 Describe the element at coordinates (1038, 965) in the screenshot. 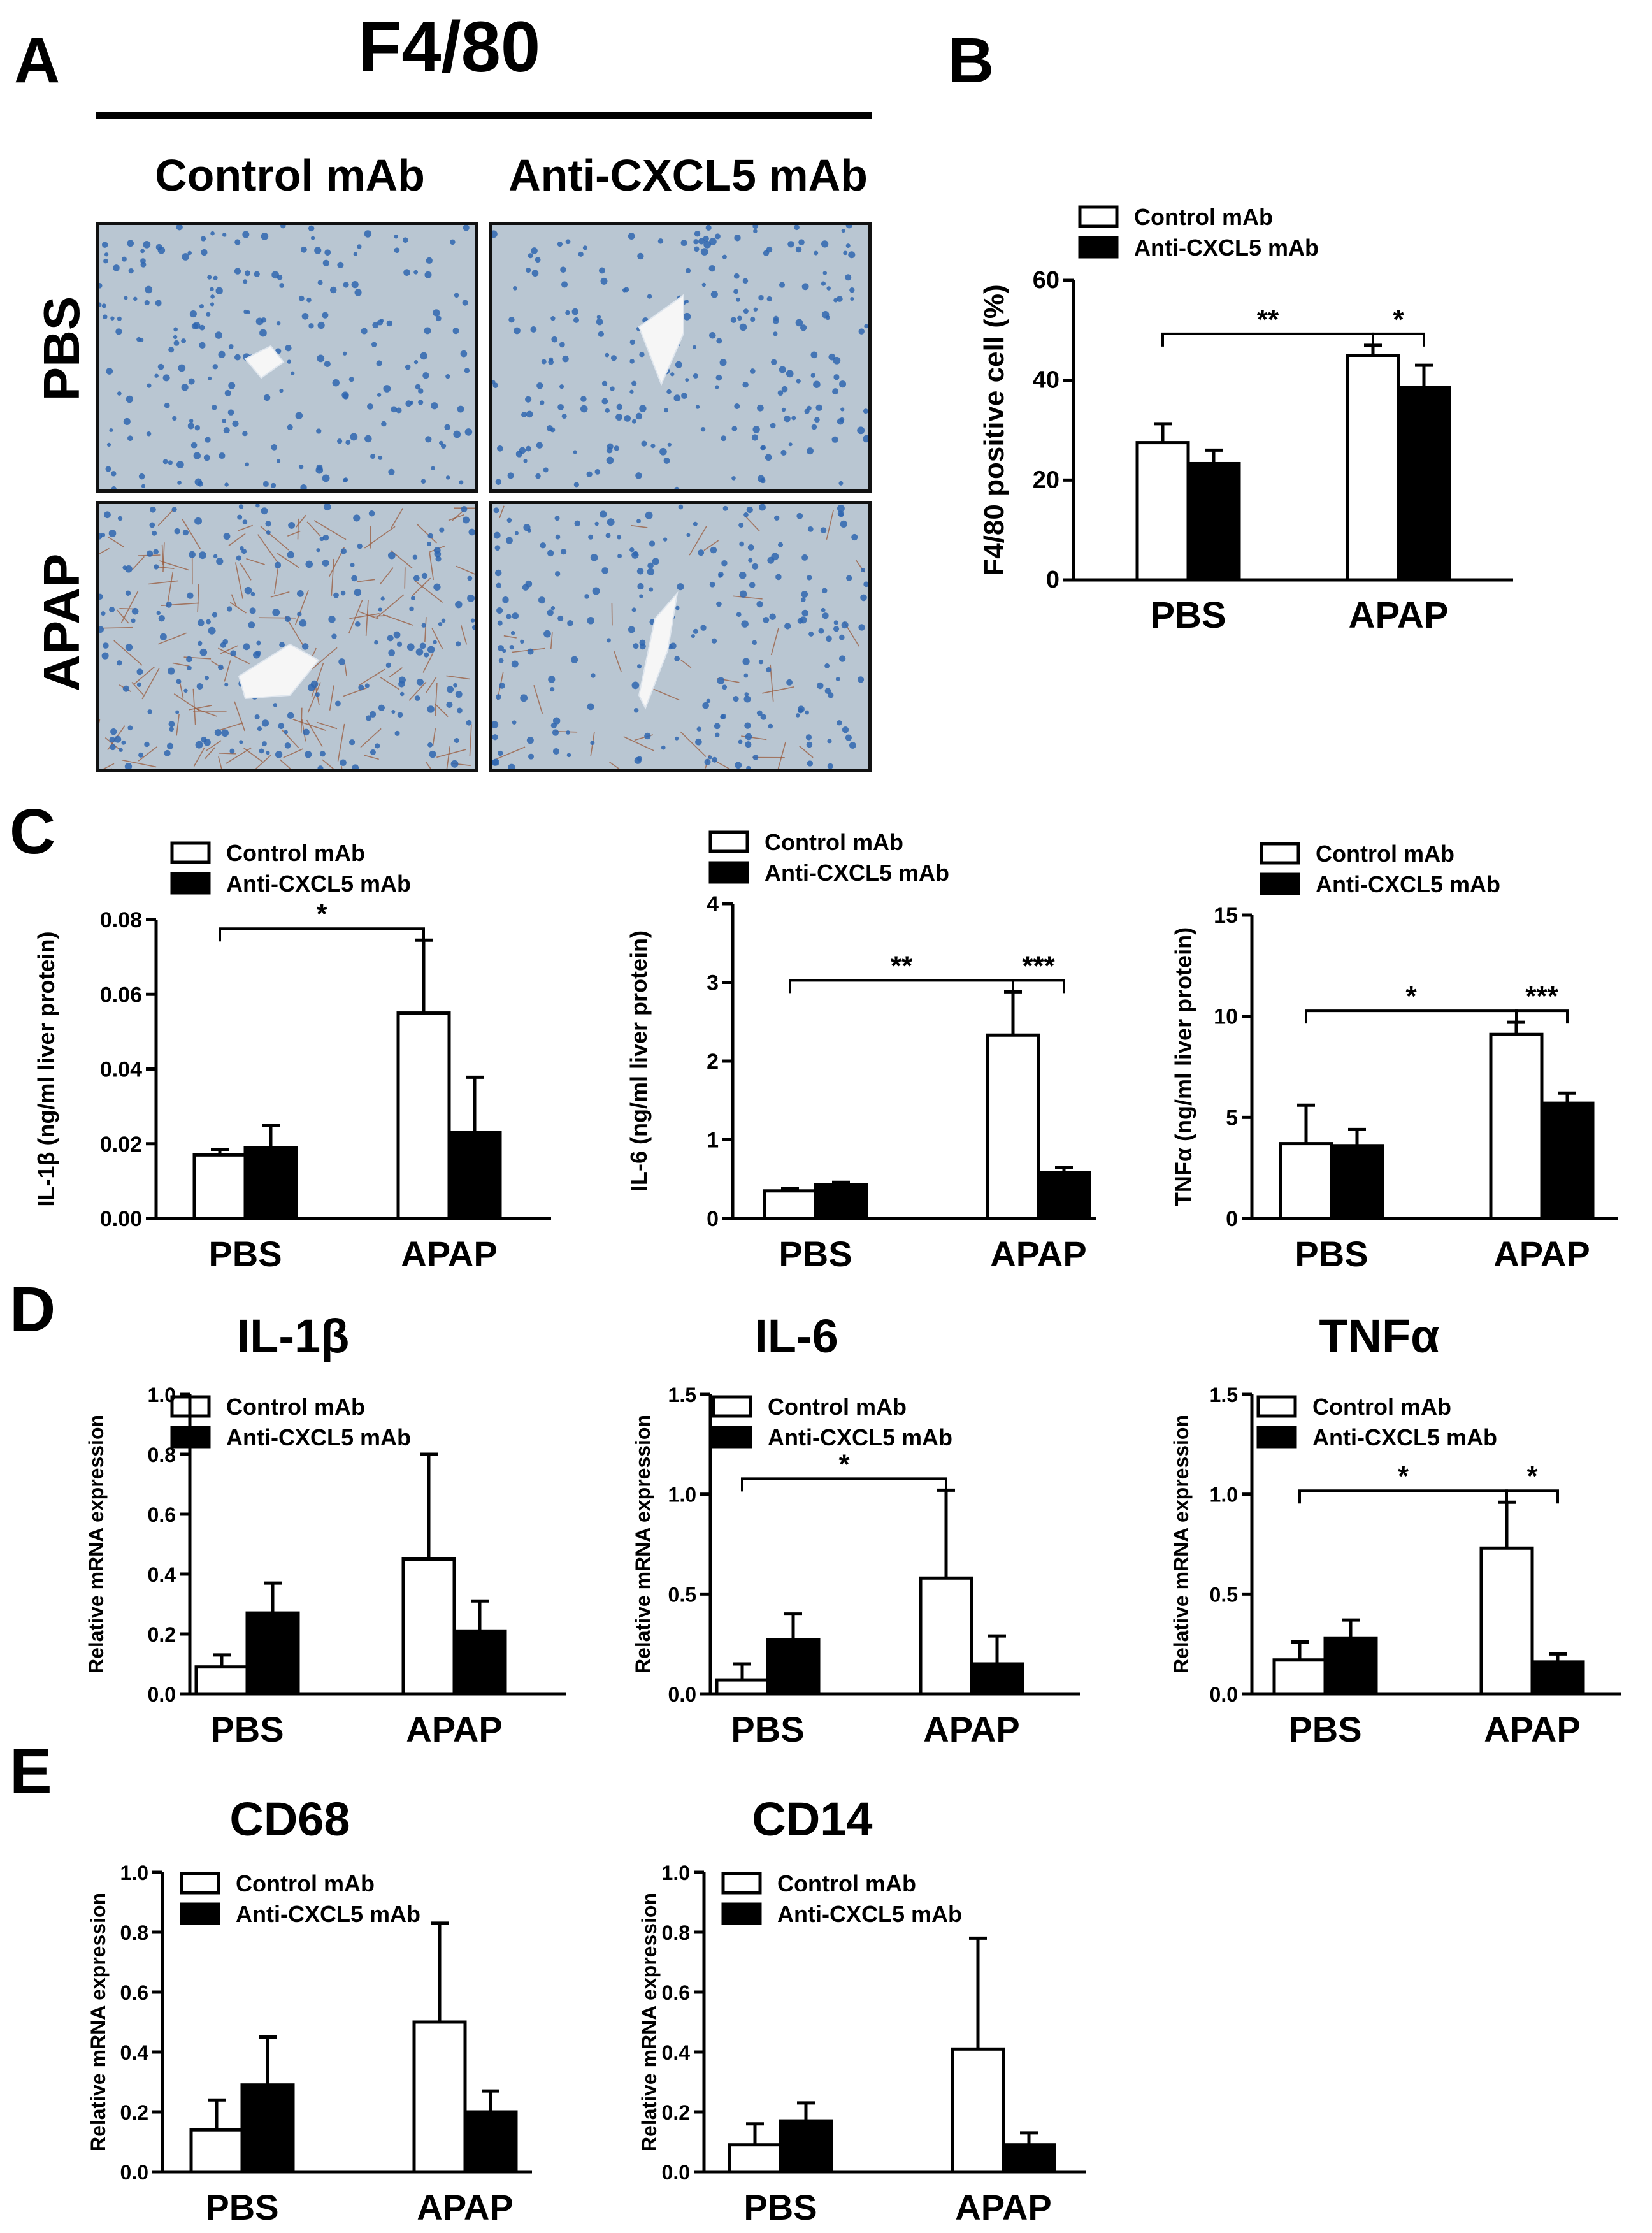

I see `significance-label: ***` at that location.